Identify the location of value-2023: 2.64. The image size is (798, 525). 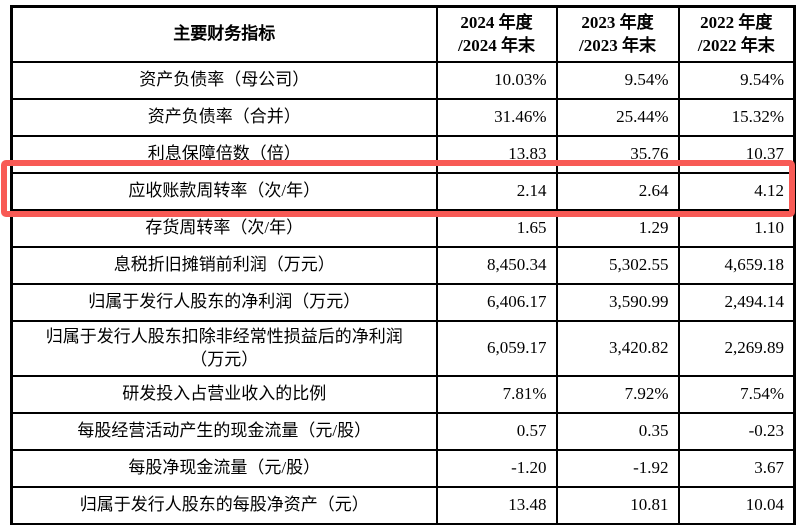
(617, 191).